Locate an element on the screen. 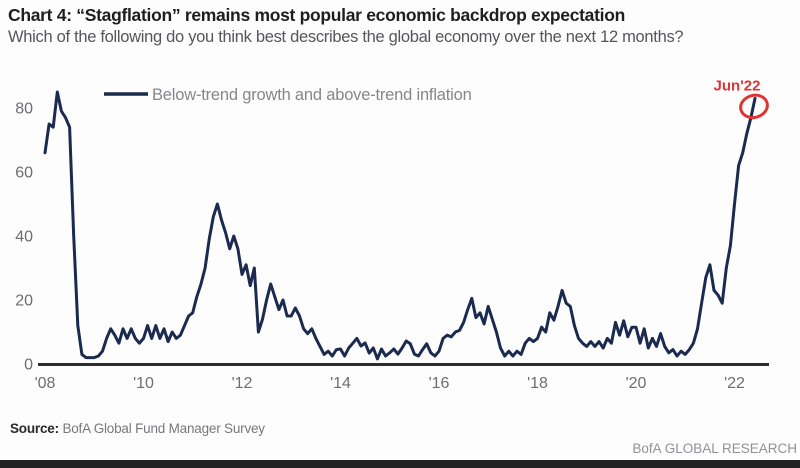  x-axis-tick-label: '14 is located at coordinates (340, 383).